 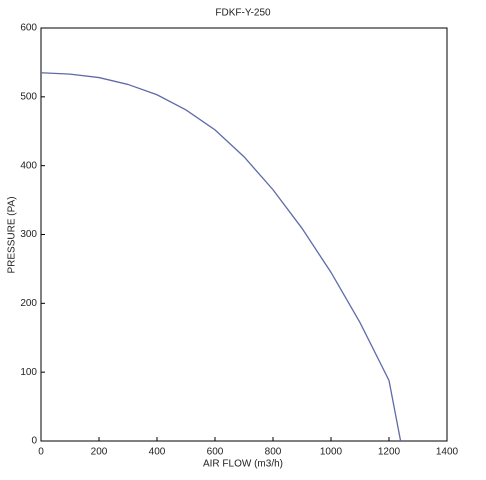 What do you see at coordinates (12, 234) in the screenshot?
I see `y-axis-label: PRESSURE (PA)` at bounding box center [12, 234].